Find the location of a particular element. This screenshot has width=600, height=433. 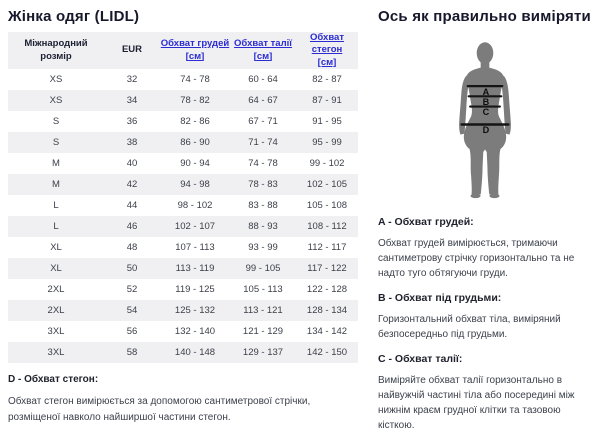

figure-body is located at coordinates (485, 131).